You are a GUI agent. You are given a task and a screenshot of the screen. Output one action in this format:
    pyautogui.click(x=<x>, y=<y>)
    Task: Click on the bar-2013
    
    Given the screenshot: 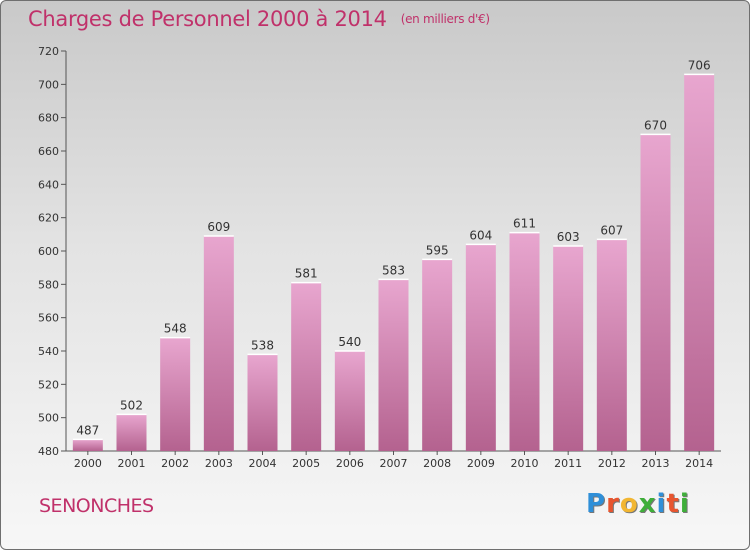 What is the action you would take?
    pyautogui.click(x=655, y=293)
    